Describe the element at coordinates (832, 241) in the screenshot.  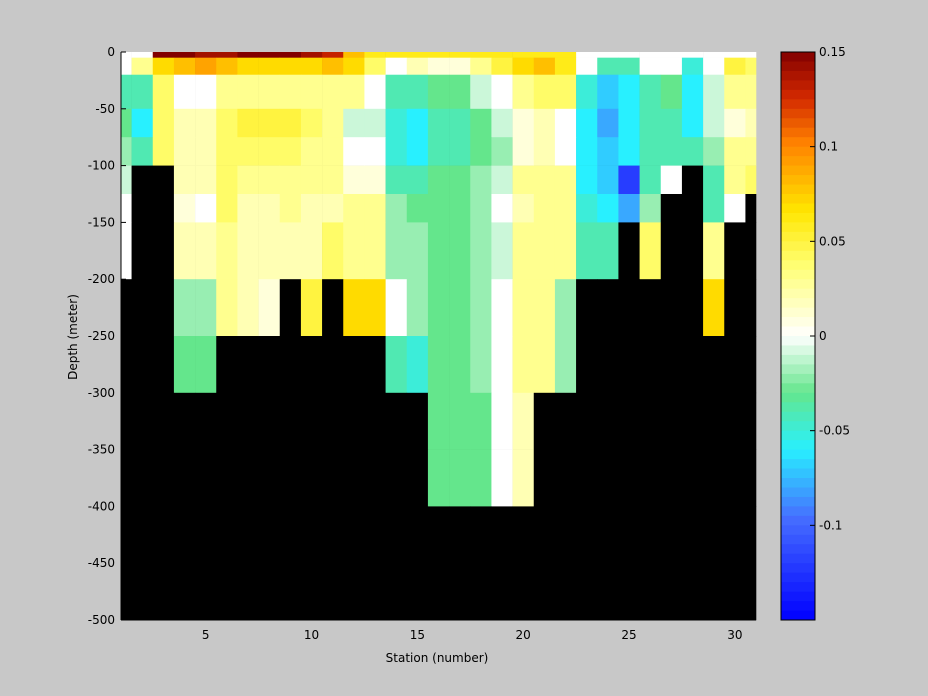
I see `colorbar-tick-label: 0.05` at that location.